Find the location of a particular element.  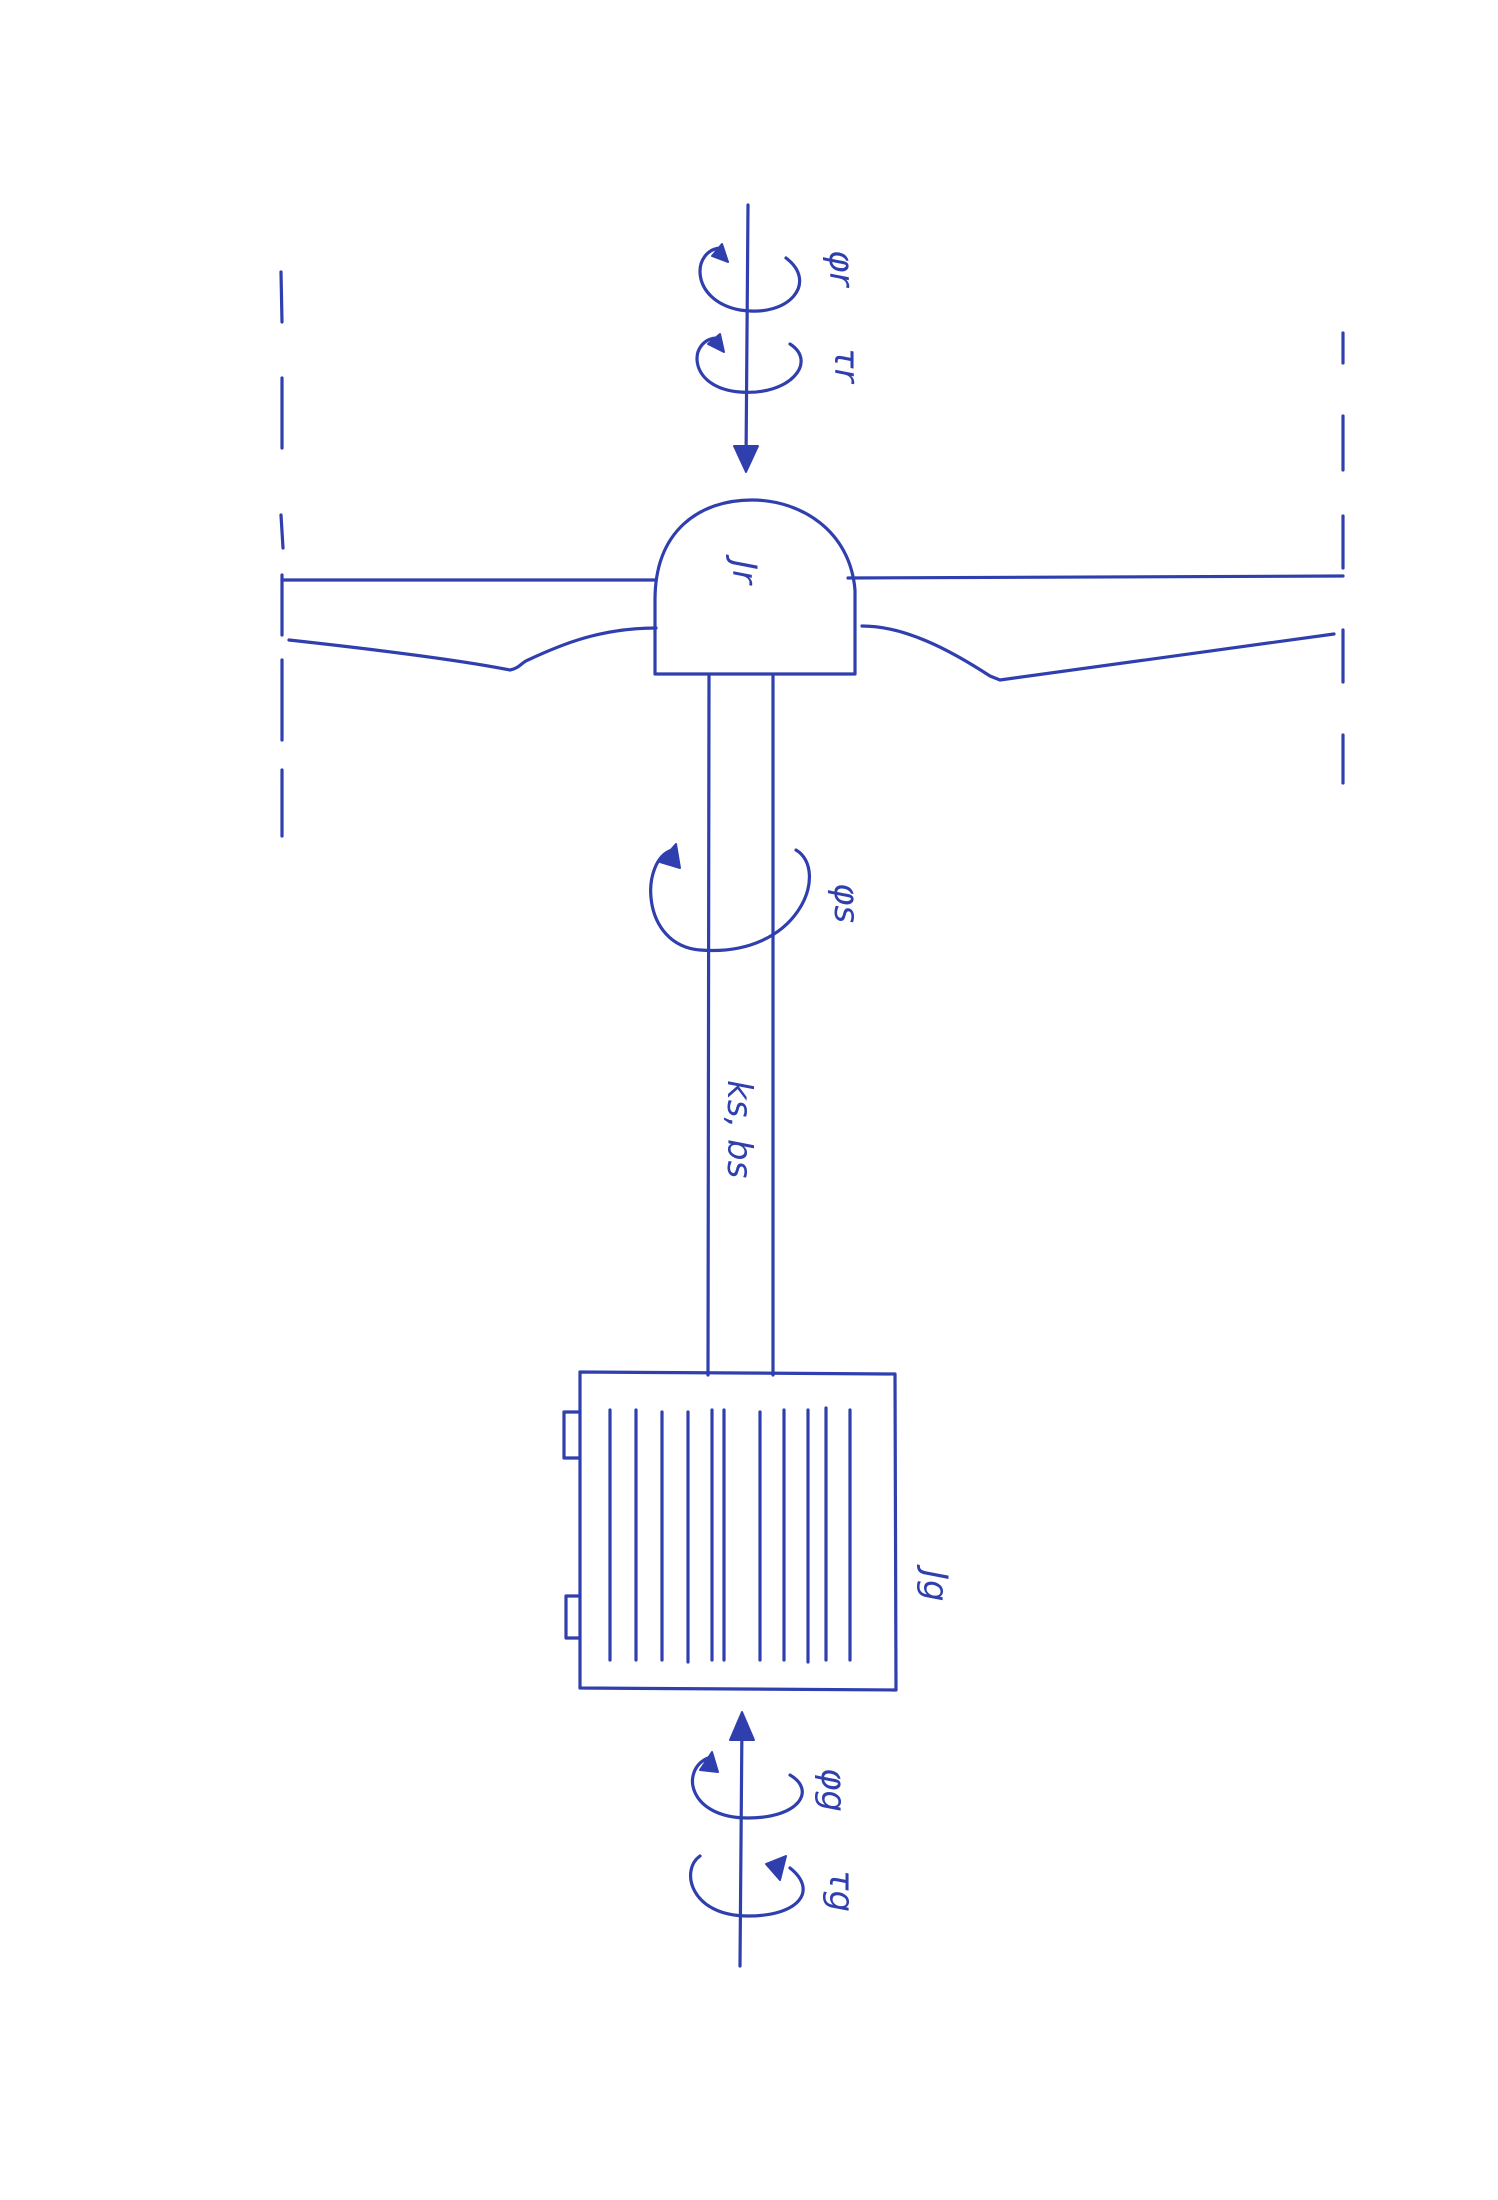

generator-torque-curved-arrow-icon is located at coordinates (747, 1886).